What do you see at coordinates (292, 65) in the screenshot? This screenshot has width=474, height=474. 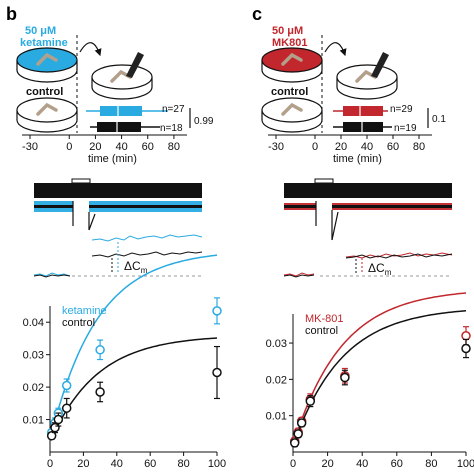 I see `dish-drug-c` at bounding box center [292, 65].